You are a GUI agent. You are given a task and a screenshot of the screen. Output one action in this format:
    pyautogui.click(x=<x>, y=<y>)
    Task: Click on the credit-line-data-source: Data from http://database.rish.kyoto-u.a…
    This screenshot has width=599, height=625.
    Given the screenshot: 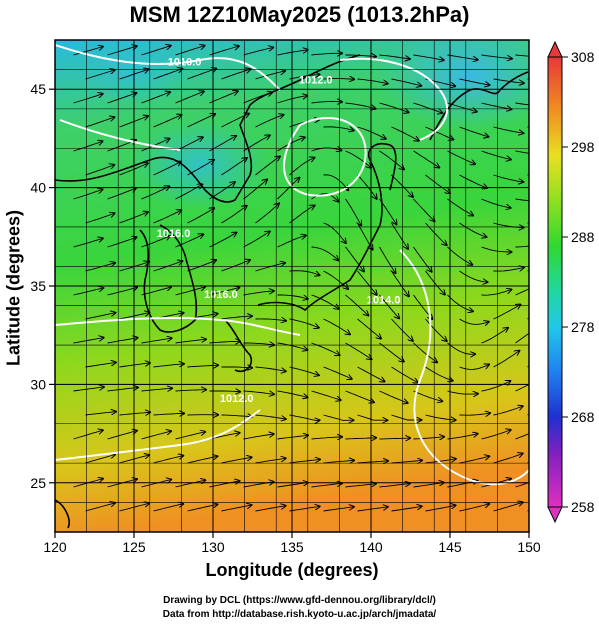 What is the action you would take?
    pyautogui.click(x=299, y=614)
    